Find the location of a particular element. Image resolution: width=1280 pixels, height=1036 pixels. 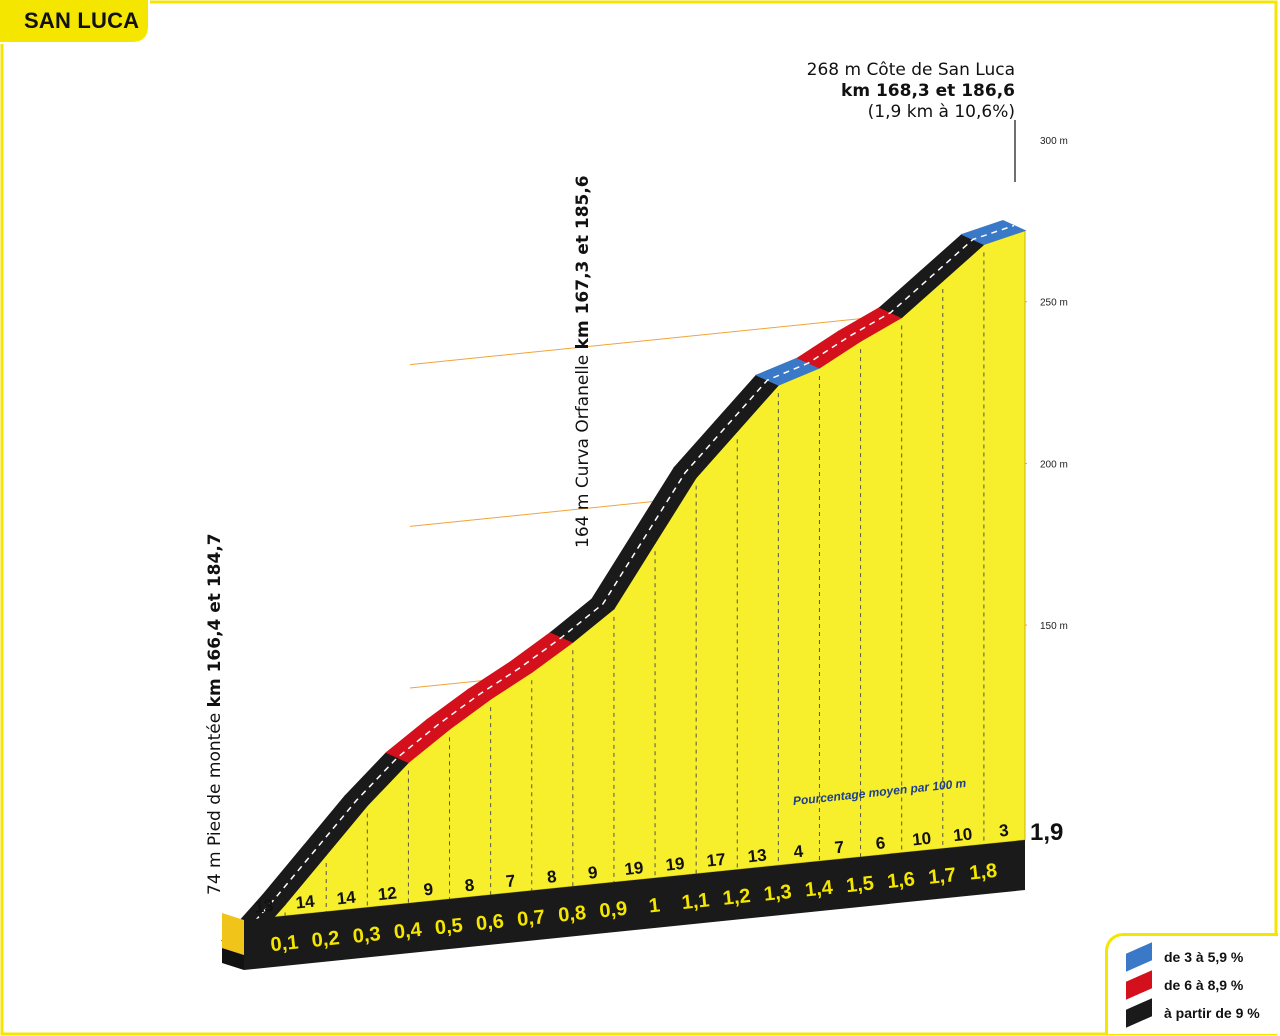

legend-label: de 3 à 5,9 % is located at coordinates (1204, 957).